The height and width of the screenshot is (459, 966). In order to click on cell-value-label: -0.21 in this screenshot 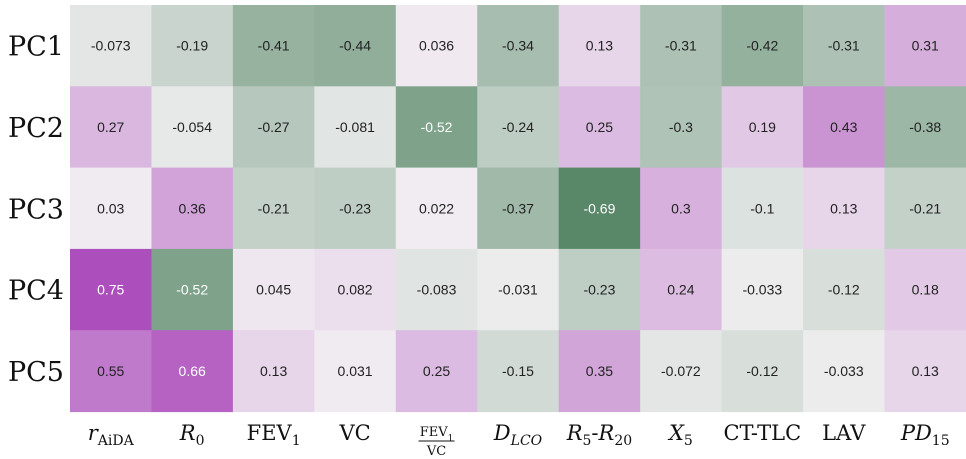, I will do `click(274, 208)`.